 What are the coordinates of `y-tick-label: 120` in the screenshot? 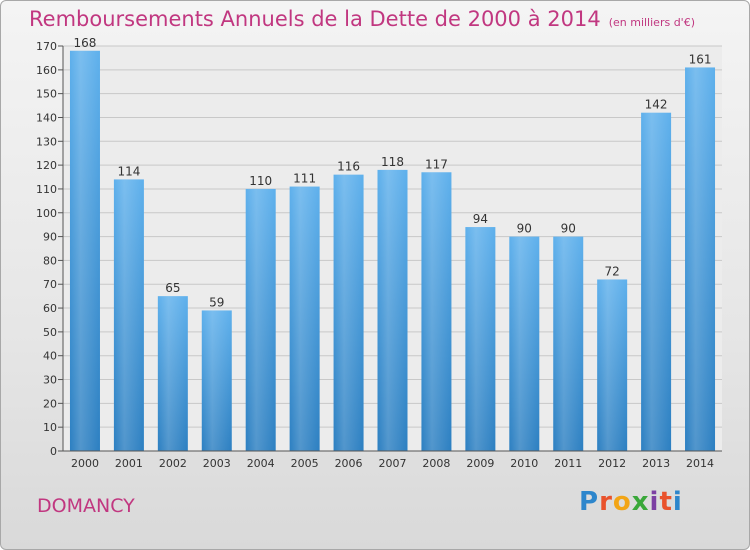 It's located at (46, 165).